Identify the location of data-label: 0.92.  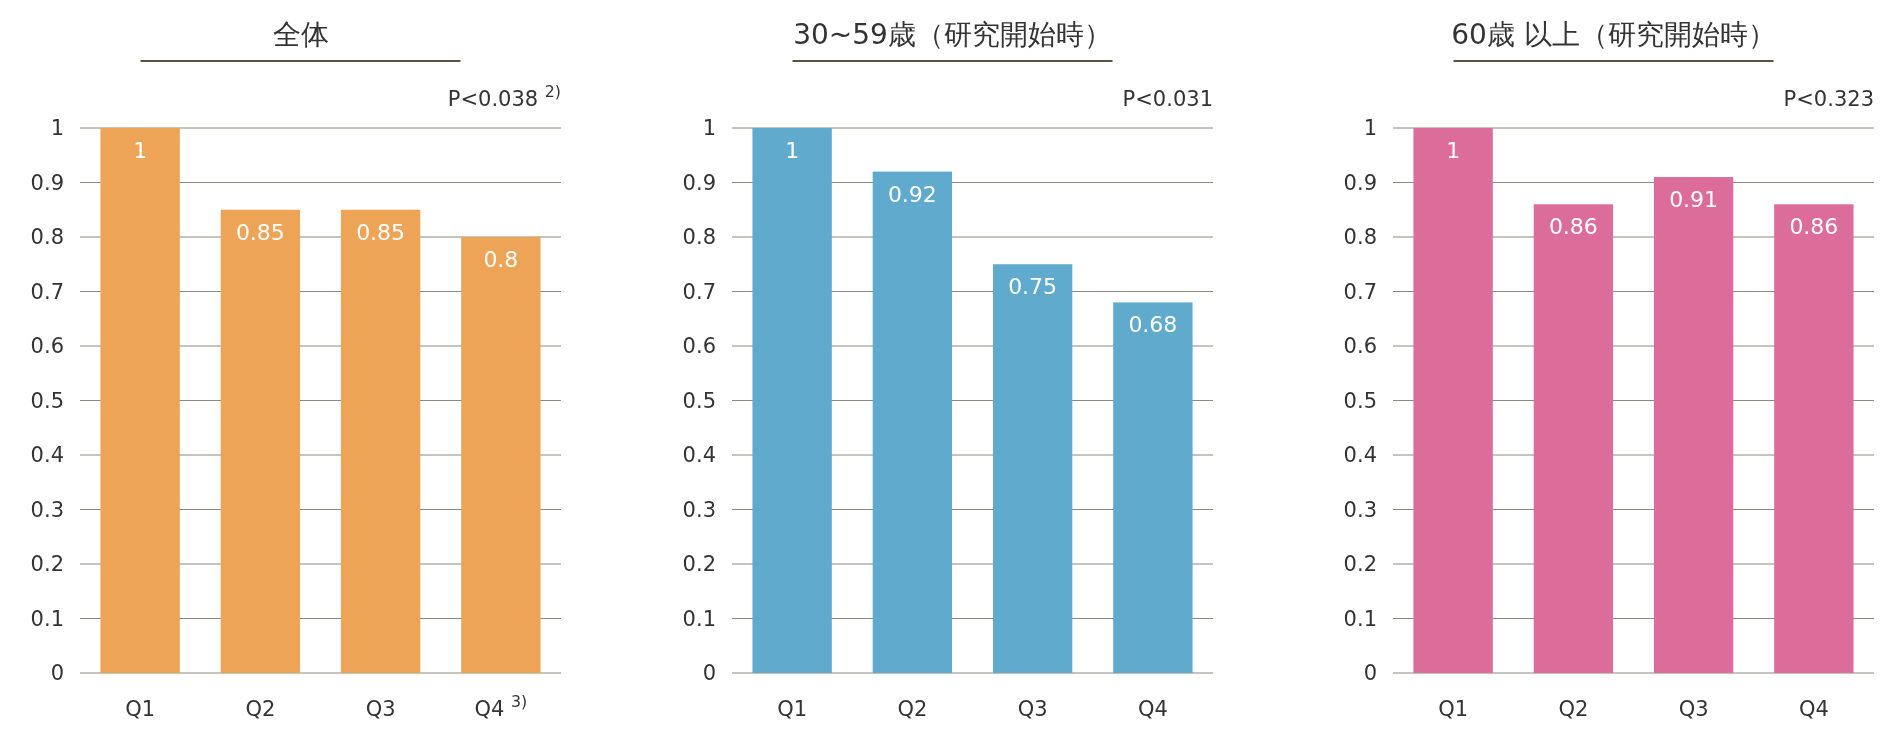
(912, 194).